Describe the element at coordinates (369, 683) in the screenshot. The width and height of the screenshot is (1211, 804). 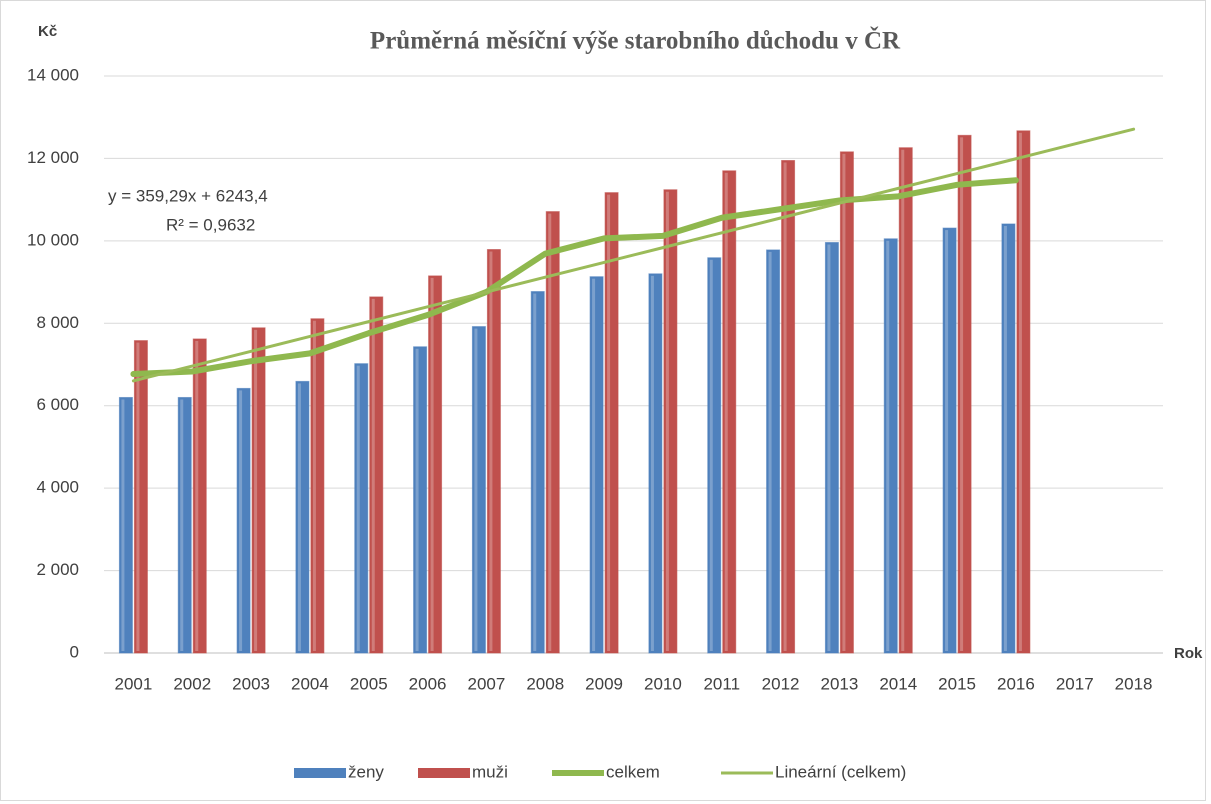
I see `x-tick-label: 2005` at that location.